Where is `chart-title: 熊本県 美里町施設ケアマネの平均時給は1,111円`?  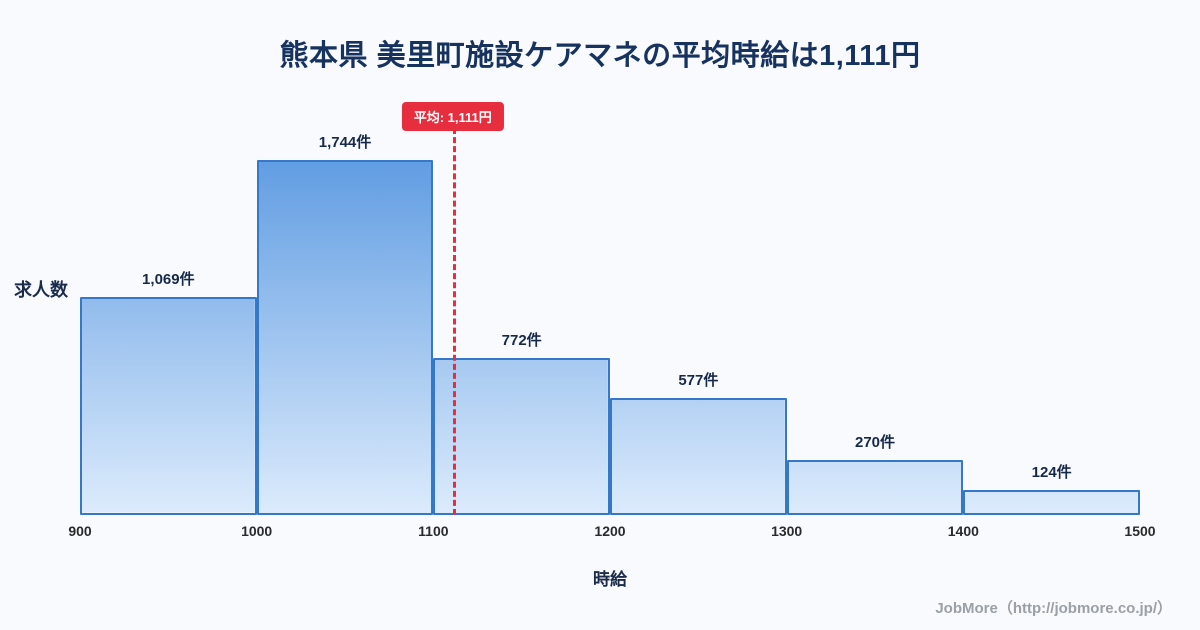 chart-title: 熊本県 美里町施設ケアマネの平均時給は1,111円 is located at coordinates (600, 56).